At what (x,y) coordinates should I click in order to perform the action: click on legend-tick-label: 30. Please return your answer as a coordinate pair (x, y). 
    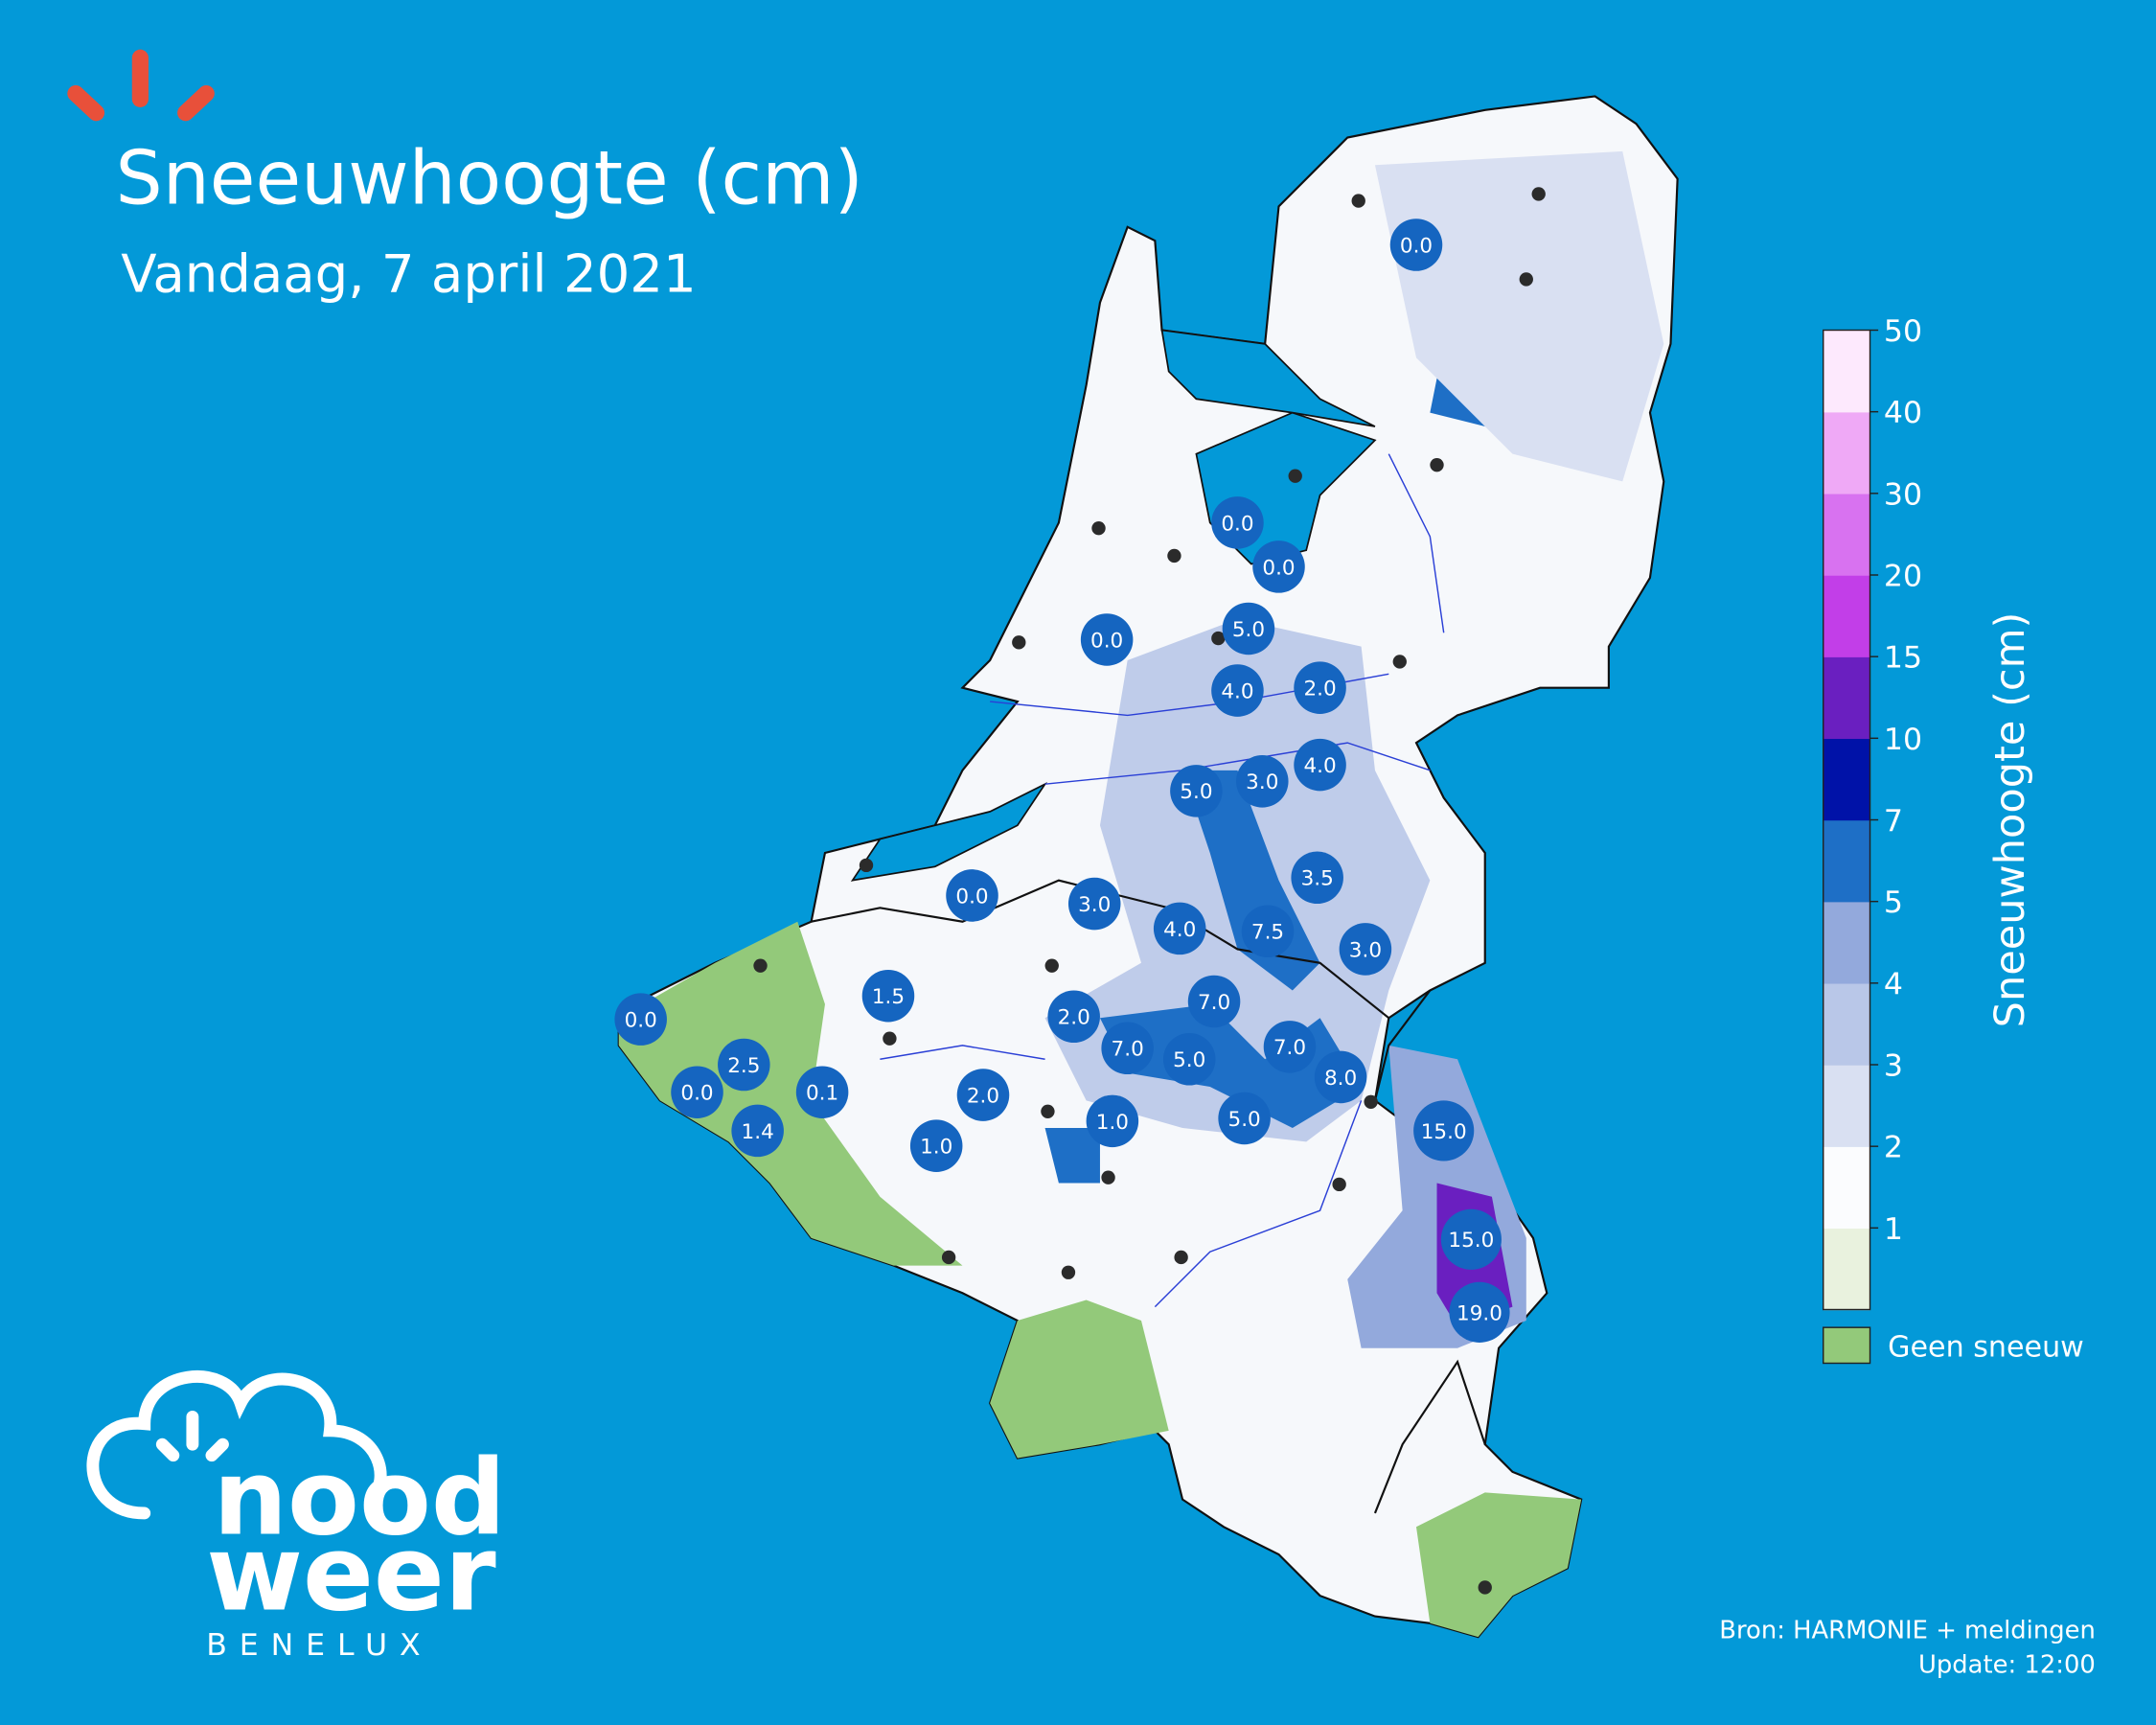
    Looking at the image, I should click on (1903, 494).